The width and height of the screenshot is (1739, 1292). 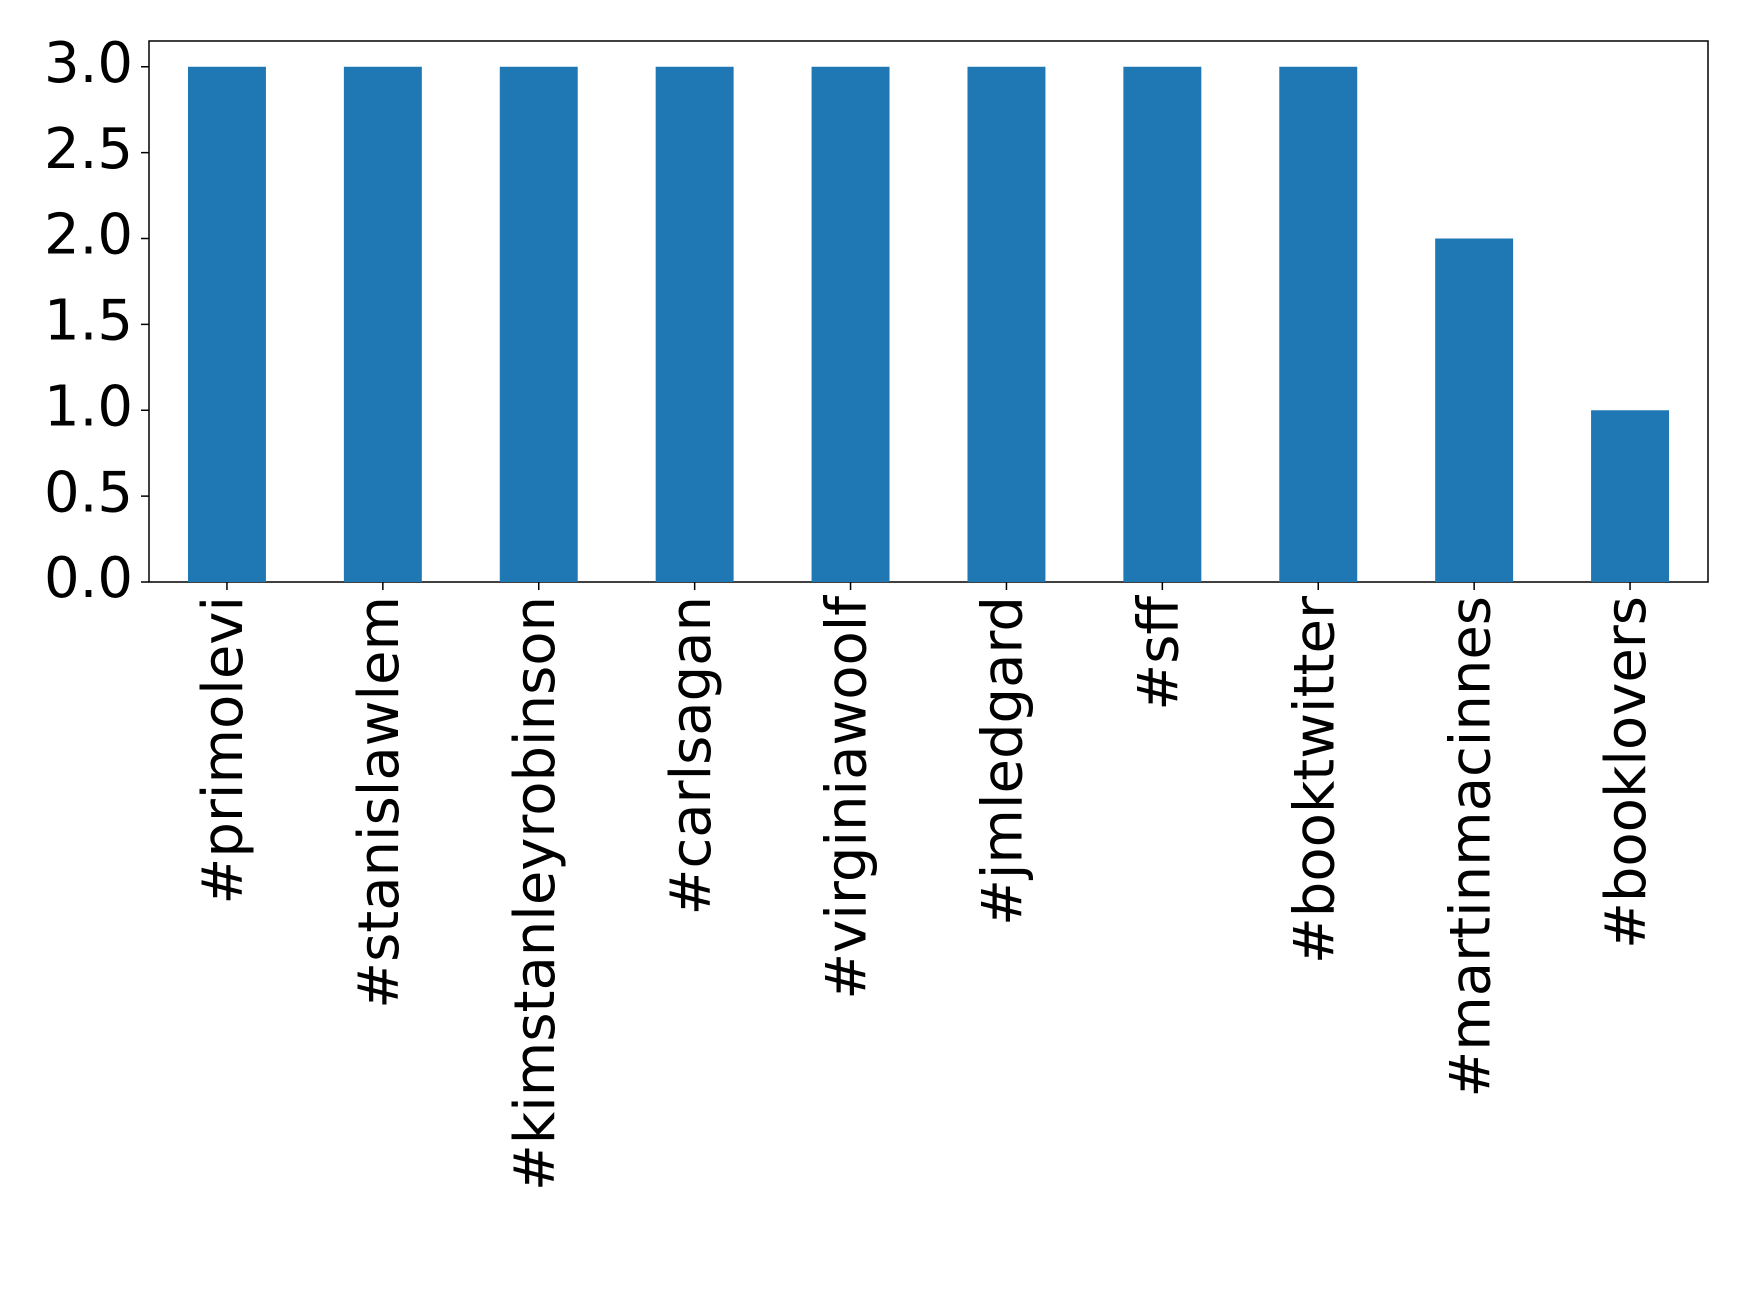 What do you see at coordinates (1470, 847) in the screenshot?
I see `x-tick-label: #martinmacinnes` at bounding box center [1470, 847].